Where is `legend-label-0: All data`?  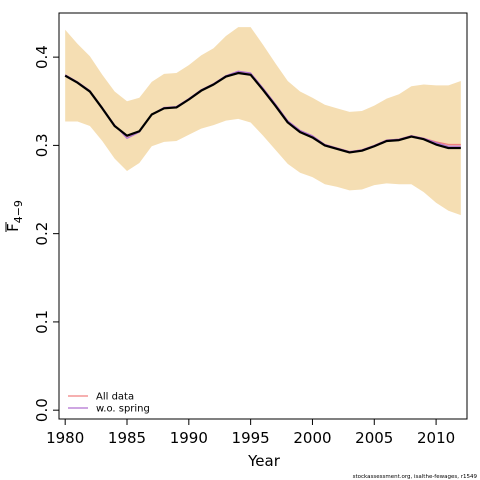
legend-label-0: All data is located at coordinates (115, 397).